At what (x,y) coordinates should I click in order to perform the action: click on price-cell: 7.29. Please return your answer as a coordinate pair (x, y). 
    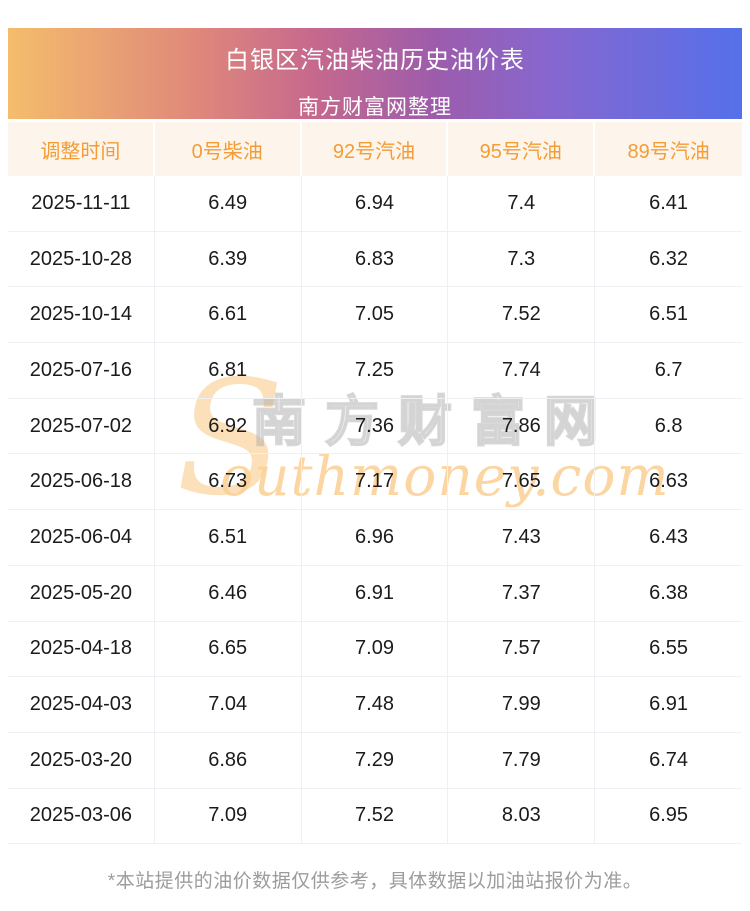
    Looking at the image, I should click on (375, 760).